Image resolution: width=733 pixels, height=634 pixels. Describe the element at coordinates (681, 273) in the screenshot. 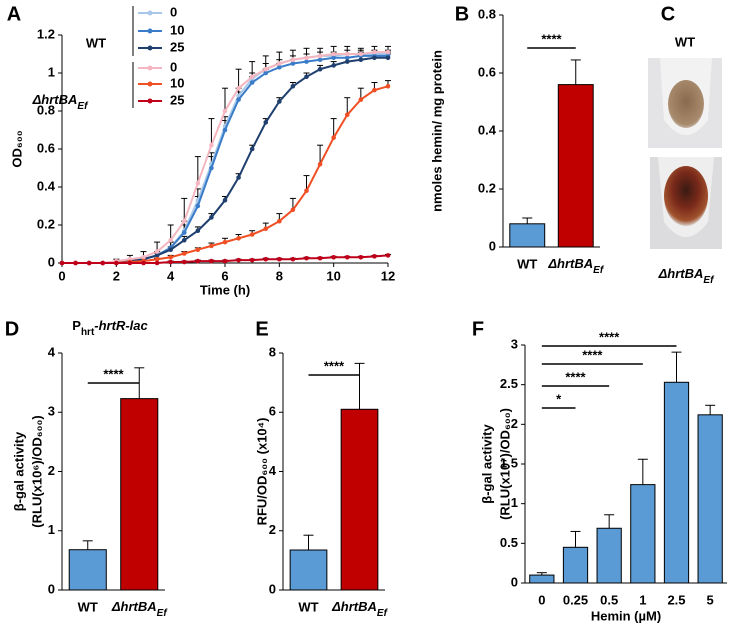

I see `photo-label-part: ΔhrtBA` at that location.